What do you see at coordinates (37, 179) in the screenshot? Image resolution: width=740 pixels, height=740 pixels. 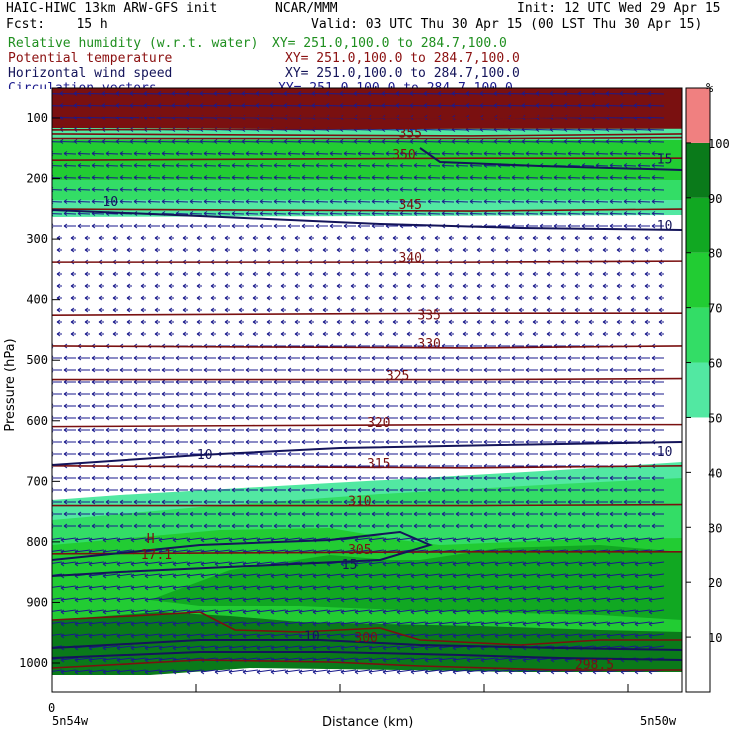 I see `y-tick-label: 200` at bounding box center [37, 179].